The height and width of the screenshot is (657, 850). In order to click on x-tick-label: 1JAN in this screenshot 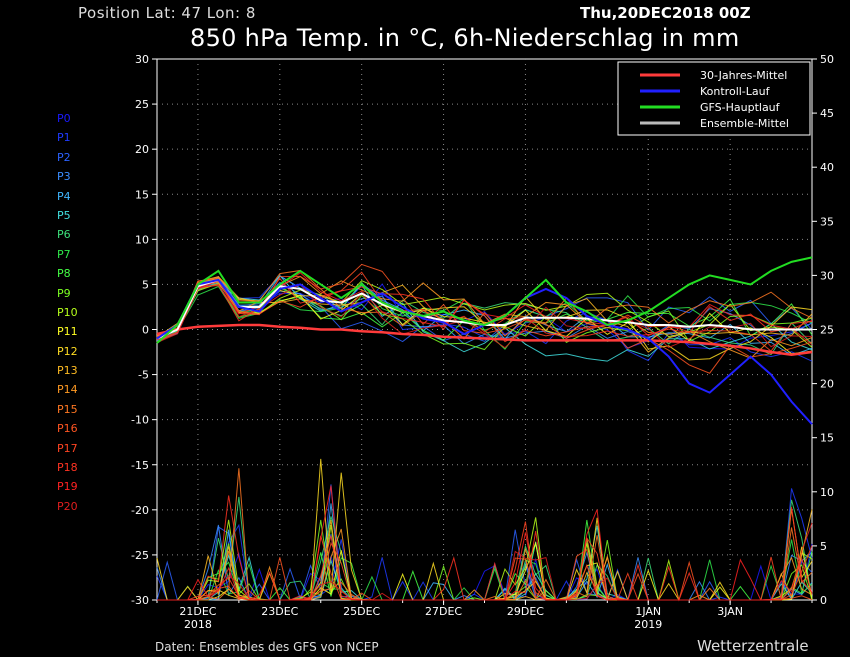, I will do `click(648, 611)`.